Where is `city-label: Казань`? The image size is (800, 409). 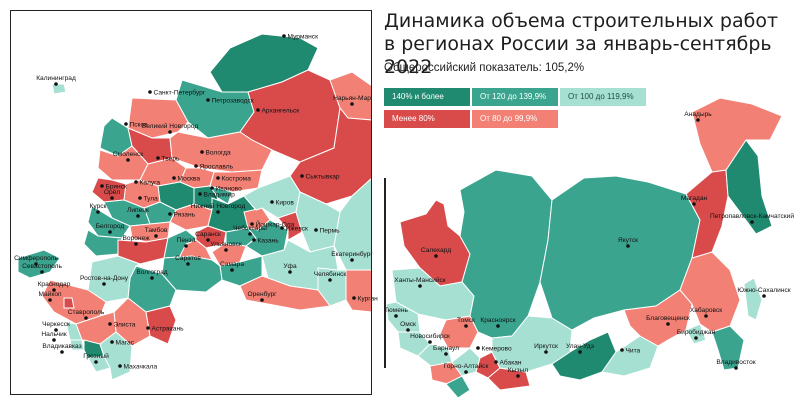
city-label: Казань is located at coordinates (269, 241).